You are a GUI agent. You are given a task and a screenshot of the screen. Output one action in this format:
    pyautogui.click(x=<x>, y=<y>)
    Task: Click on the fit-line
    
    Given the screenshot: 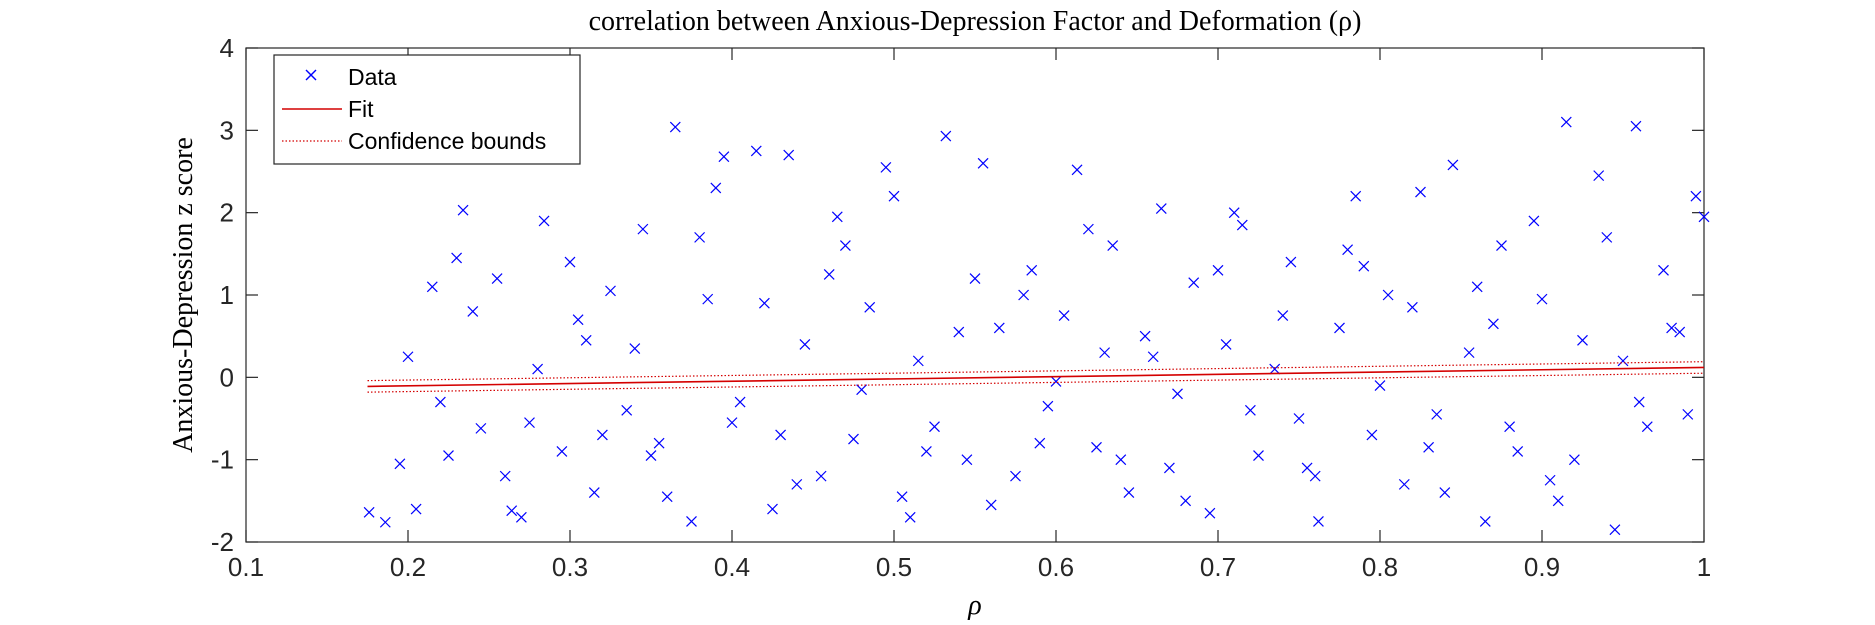 What is the action you would take?
    pyautogui.click(x=1036, y=377)
    